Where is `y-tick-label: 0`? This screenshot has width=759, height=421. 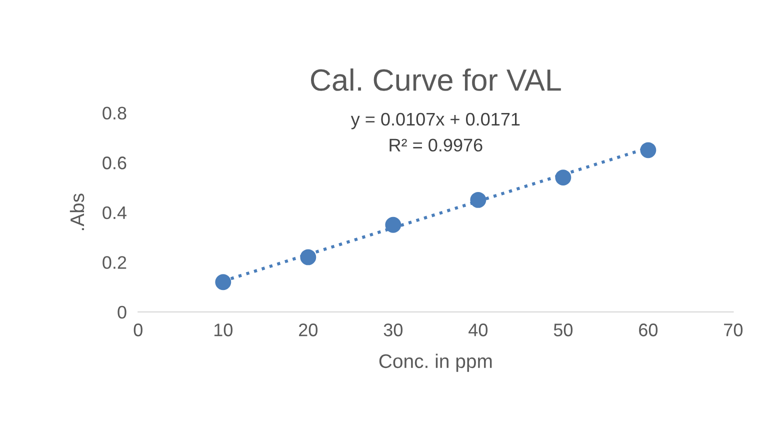
y-tick-label: 0 is located at coordinates (122, 312).